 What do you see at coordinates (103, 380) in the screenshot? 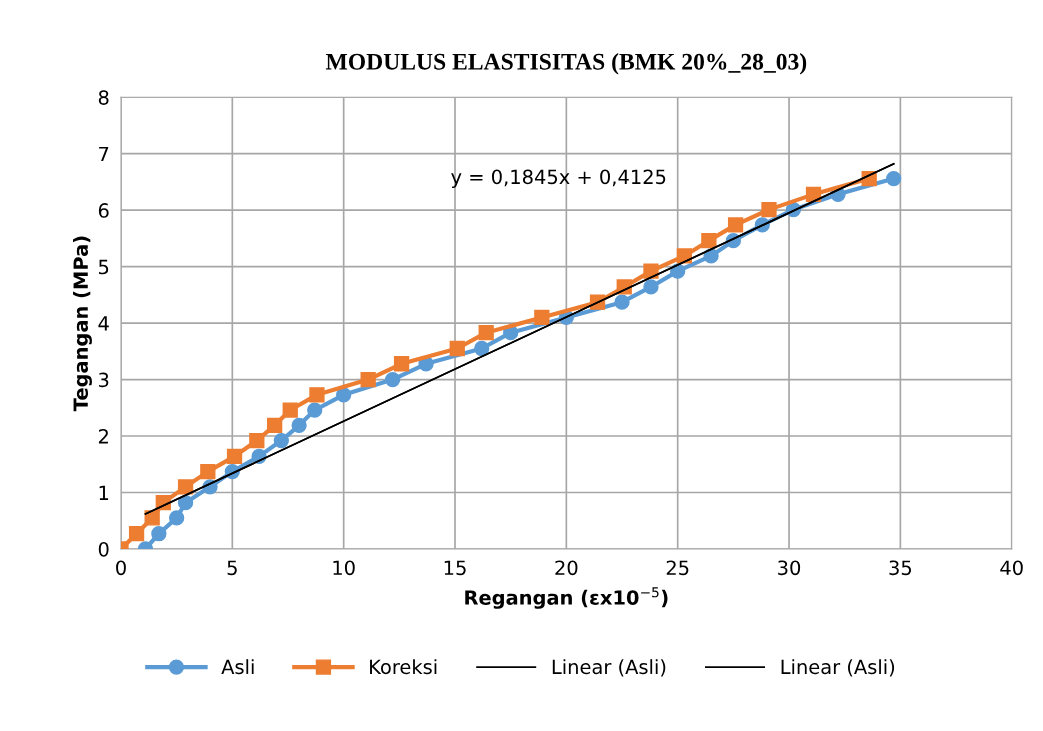
I see `y-tick-label: 3` at bounding box center [103, 380].